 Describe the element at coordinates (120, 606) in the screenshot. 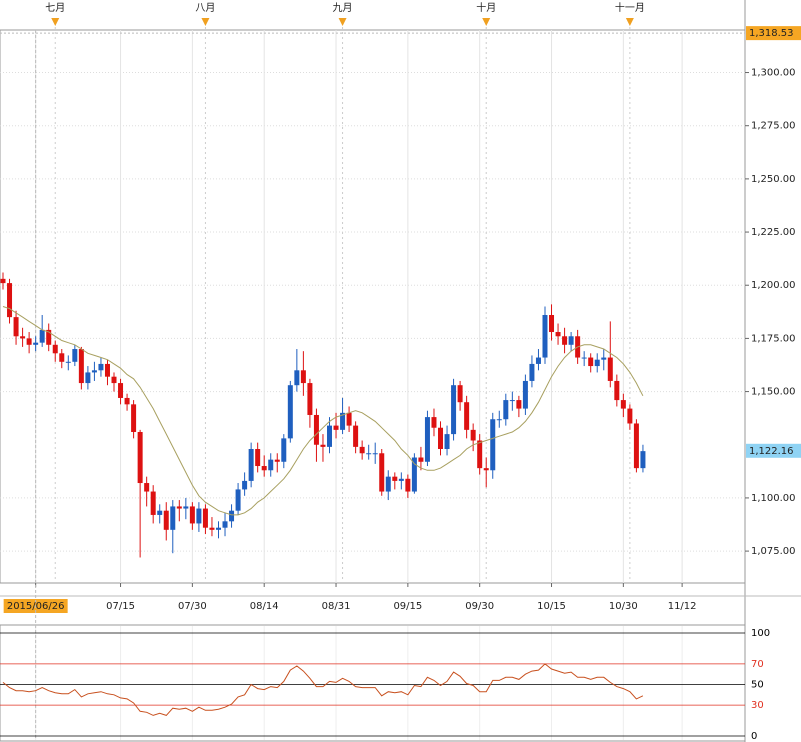

I see `x-tick-label: 07/15` at that location.